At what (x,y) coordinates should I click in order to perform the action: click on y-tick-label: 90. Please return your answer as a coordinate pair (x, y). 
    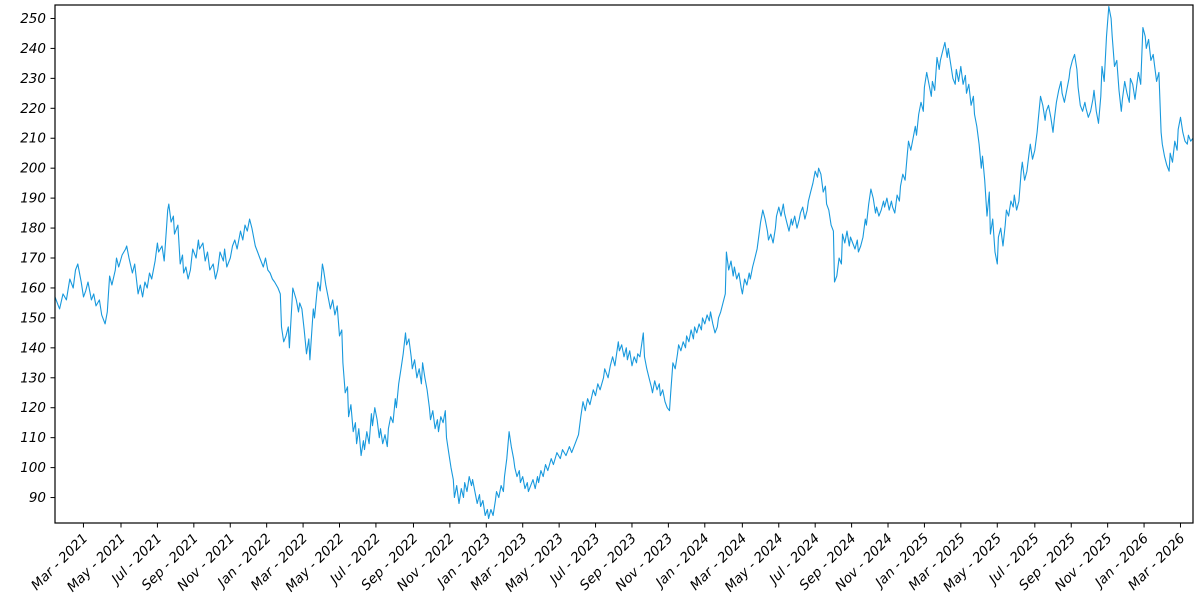
    Looking at the image, I should click on (37, 498).